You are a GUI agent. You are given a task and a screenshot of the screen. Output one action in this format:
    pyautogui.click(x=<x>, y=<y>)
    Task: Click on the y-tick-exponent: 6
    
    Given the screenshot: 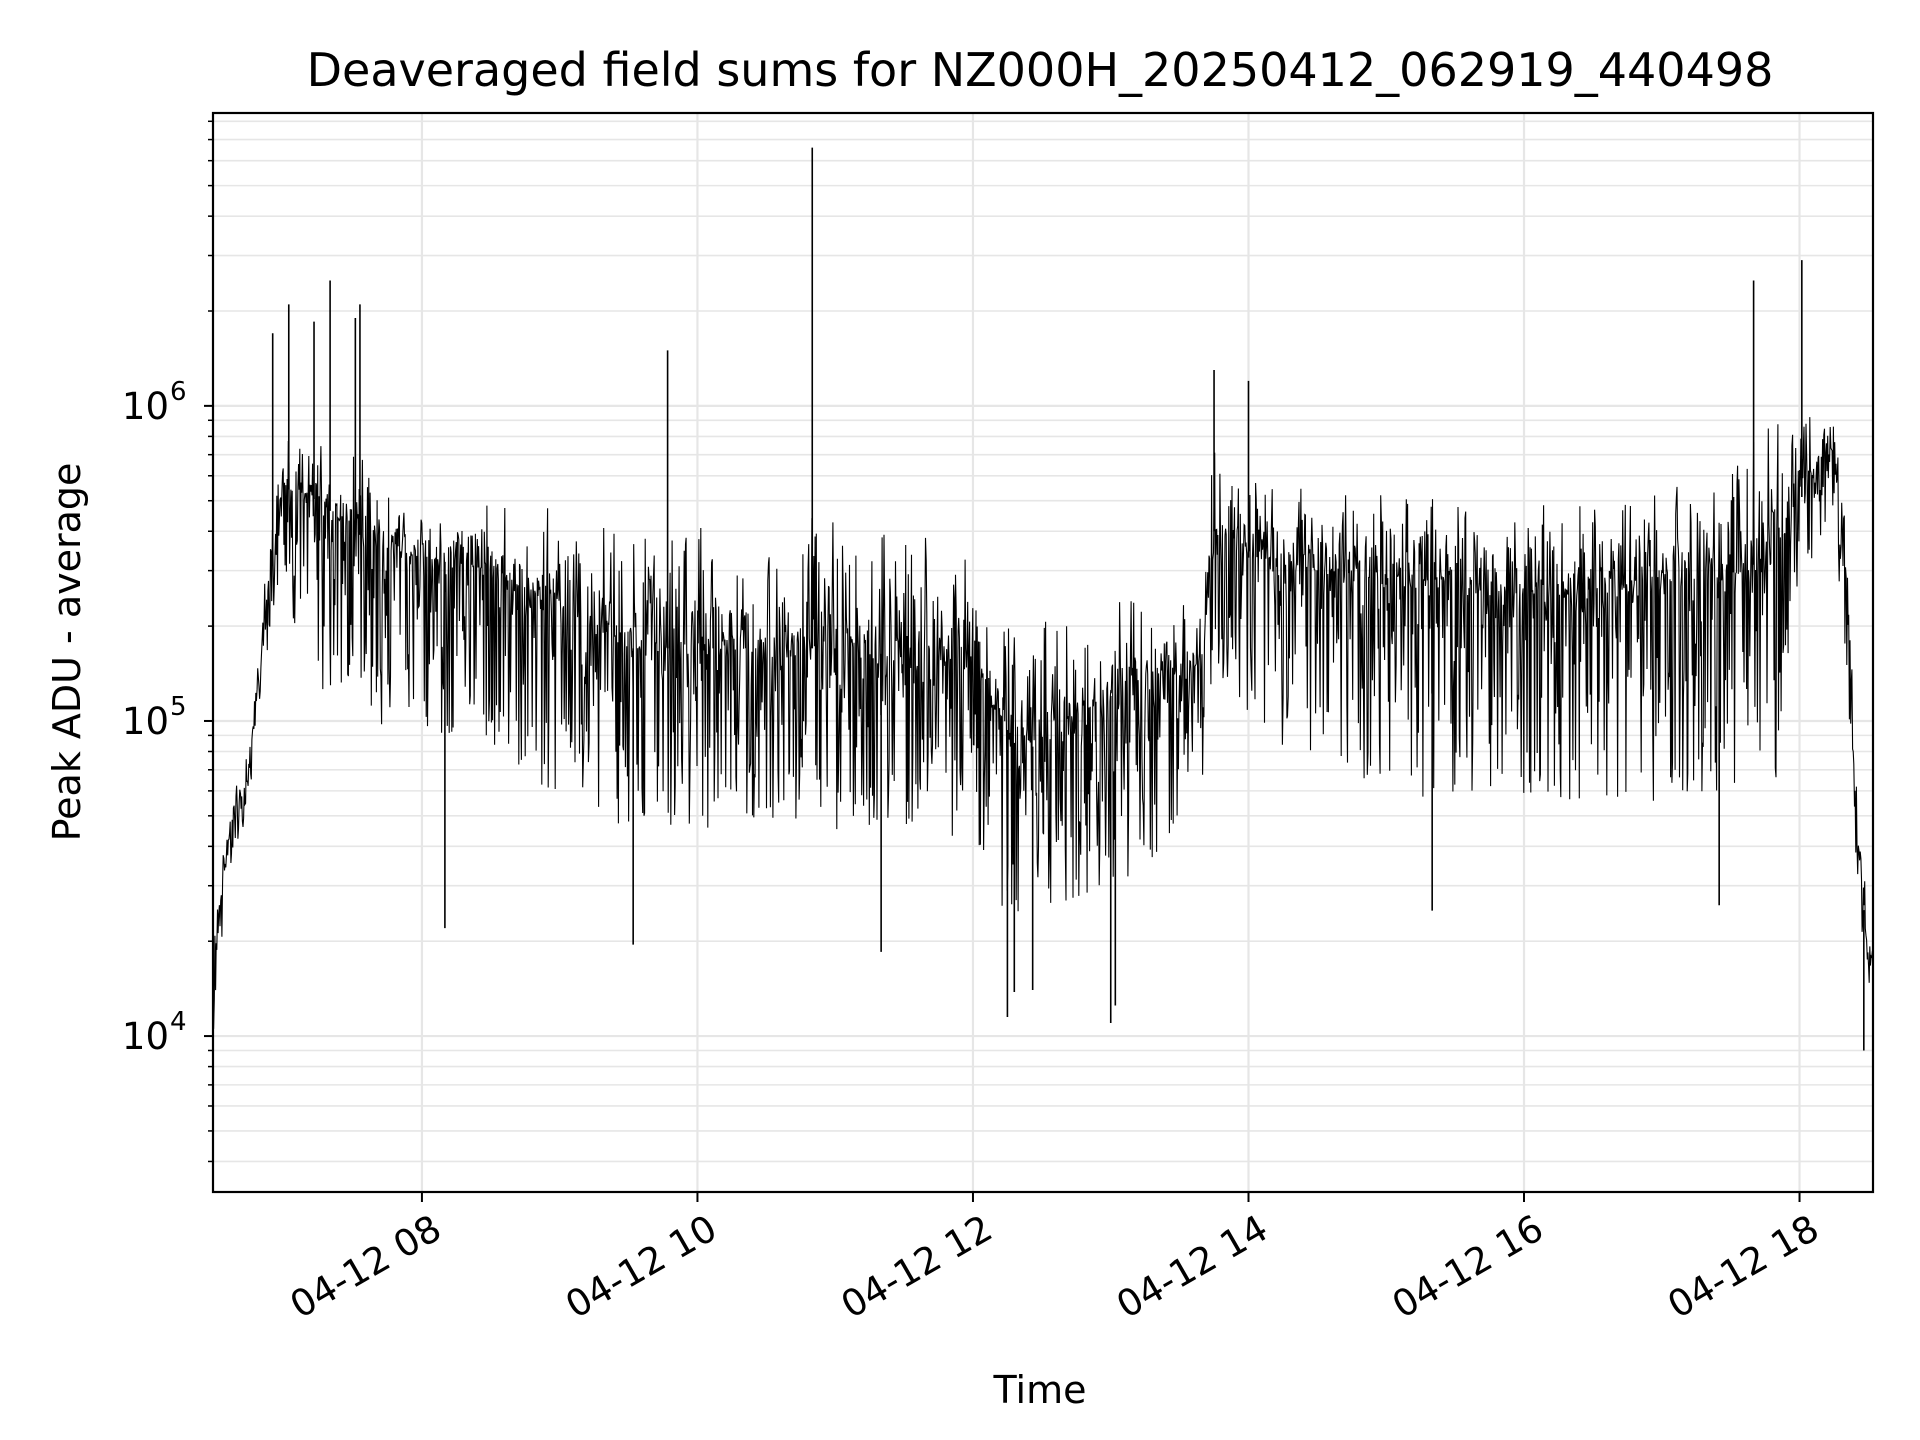 What is the action you would take?
    pyautogui.click(x=178, y=392)
    